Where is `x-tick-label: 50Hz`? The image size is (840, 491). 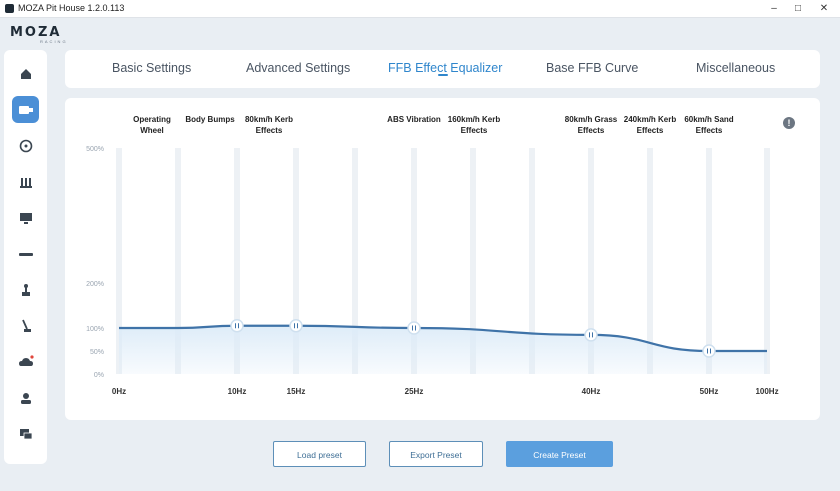 x-tick-label: 50Hz is located at coordinates (709, 391).